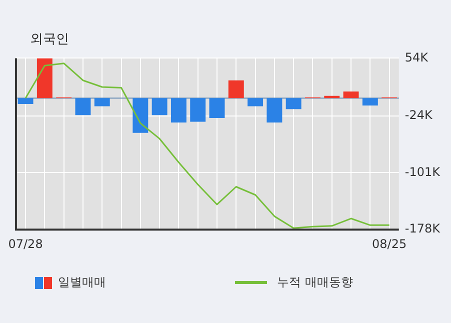 This screenshot has width=451, height=323. I want to click on legend-label: 일별매매, so click(82, 282).